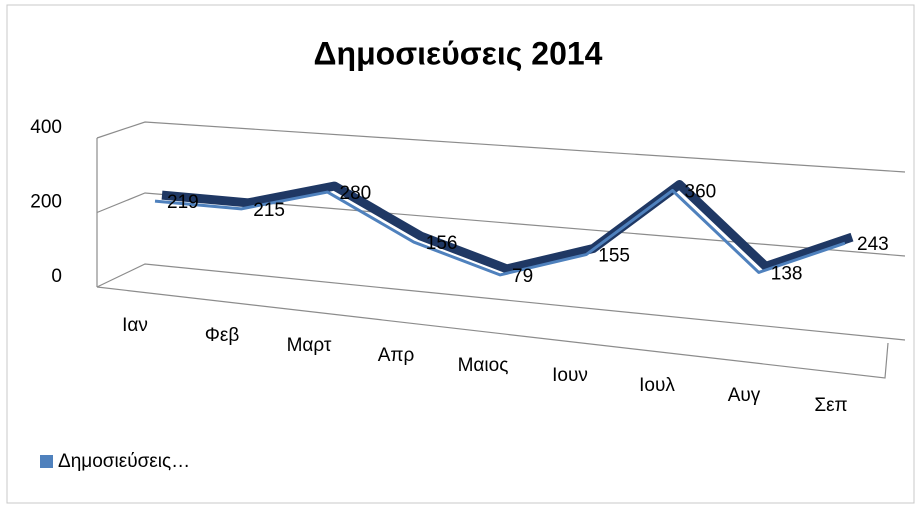 The height and width of the screenshot is (507, 917). I want to click on line, so click(500, 232).